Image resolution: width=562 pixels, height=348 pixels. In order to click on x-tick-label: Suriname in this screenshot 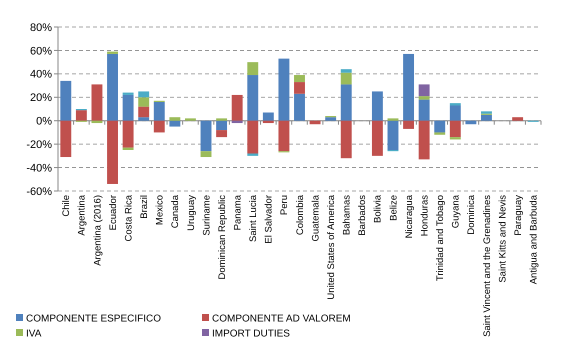, I will do `click(206, 215)`.